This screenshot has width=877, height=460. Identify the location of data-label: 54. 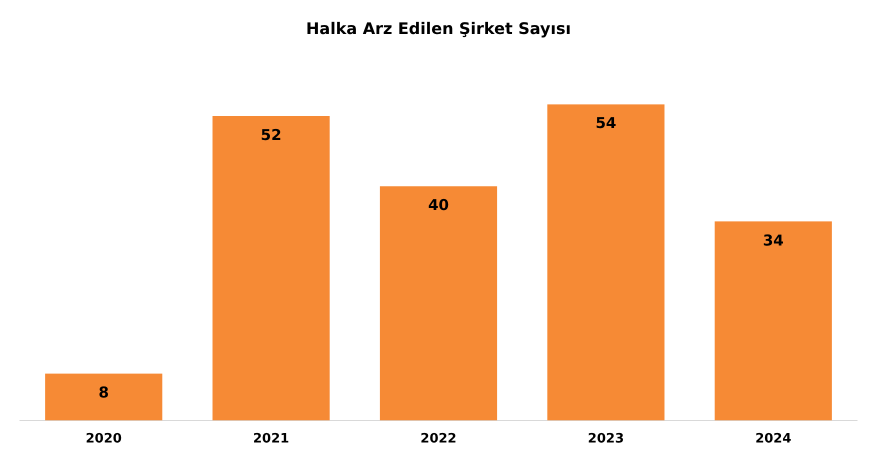
(605, 123).